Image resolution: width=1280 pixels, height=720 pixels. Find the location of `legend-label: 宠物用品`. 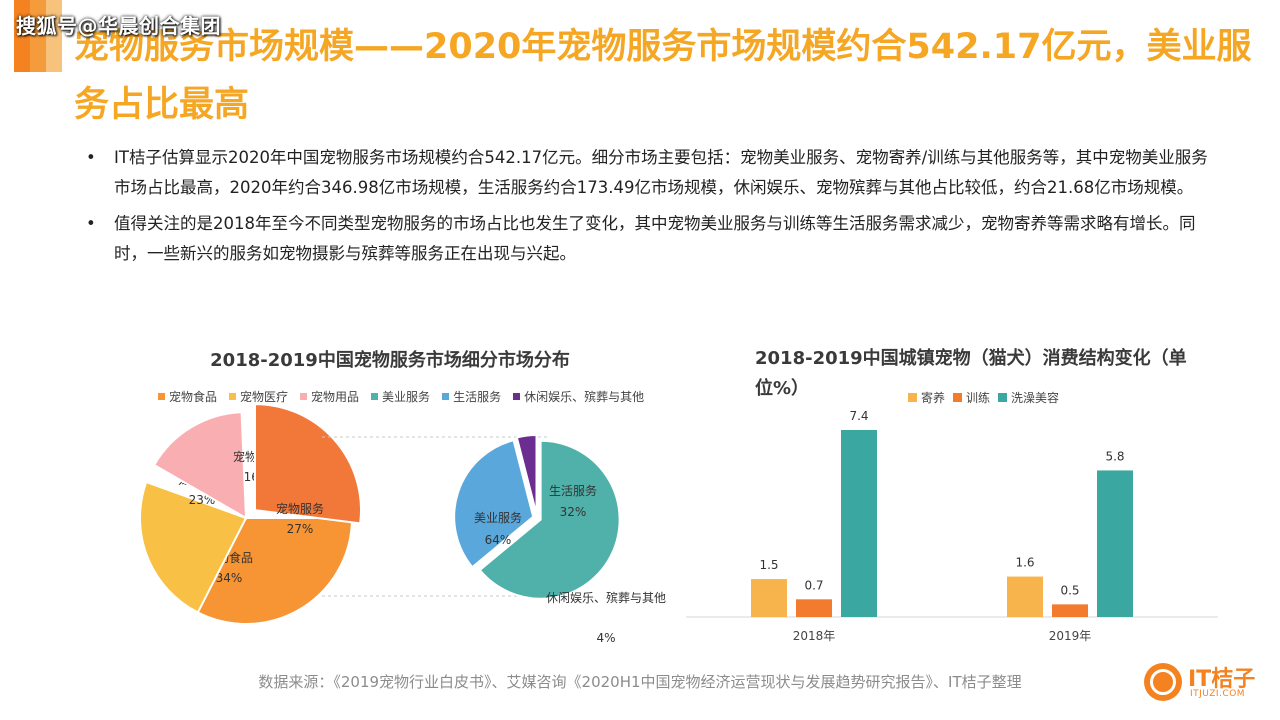

legend-label: 宠物用品 is located at coordinates (335, 397).